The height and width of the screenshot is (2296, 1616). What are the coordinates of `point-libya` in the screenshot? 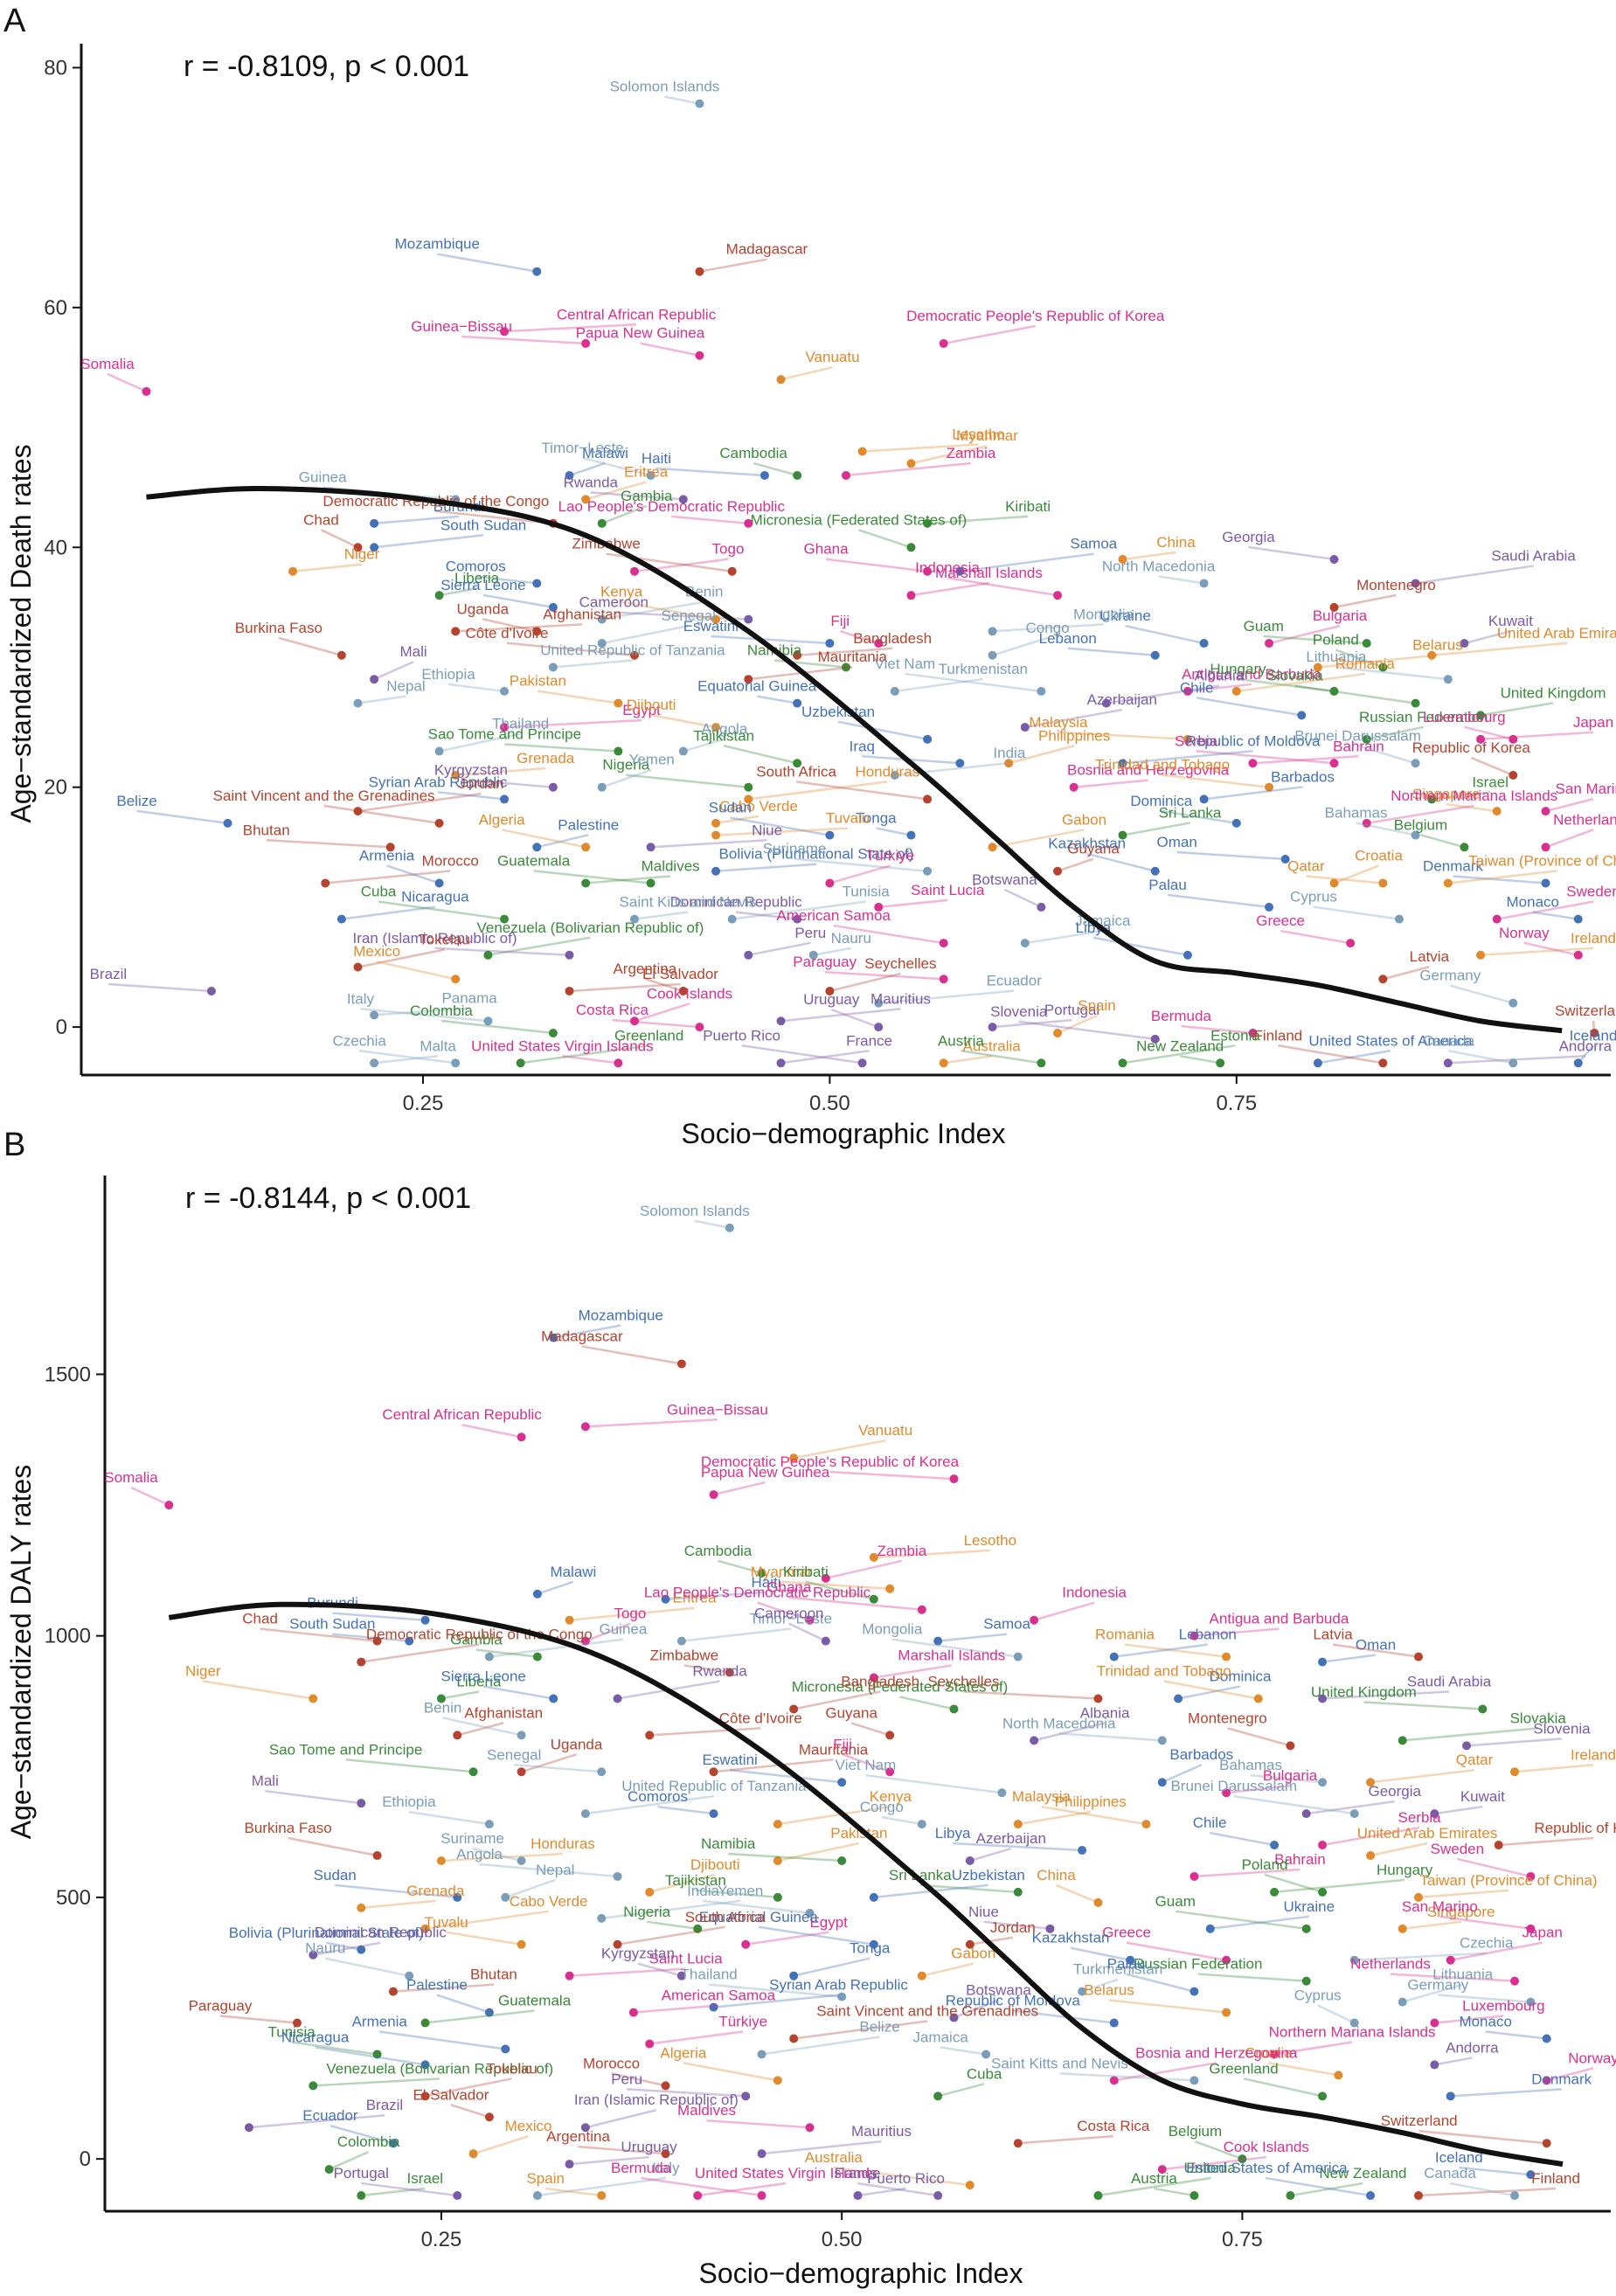 It's located at (1187, 955).